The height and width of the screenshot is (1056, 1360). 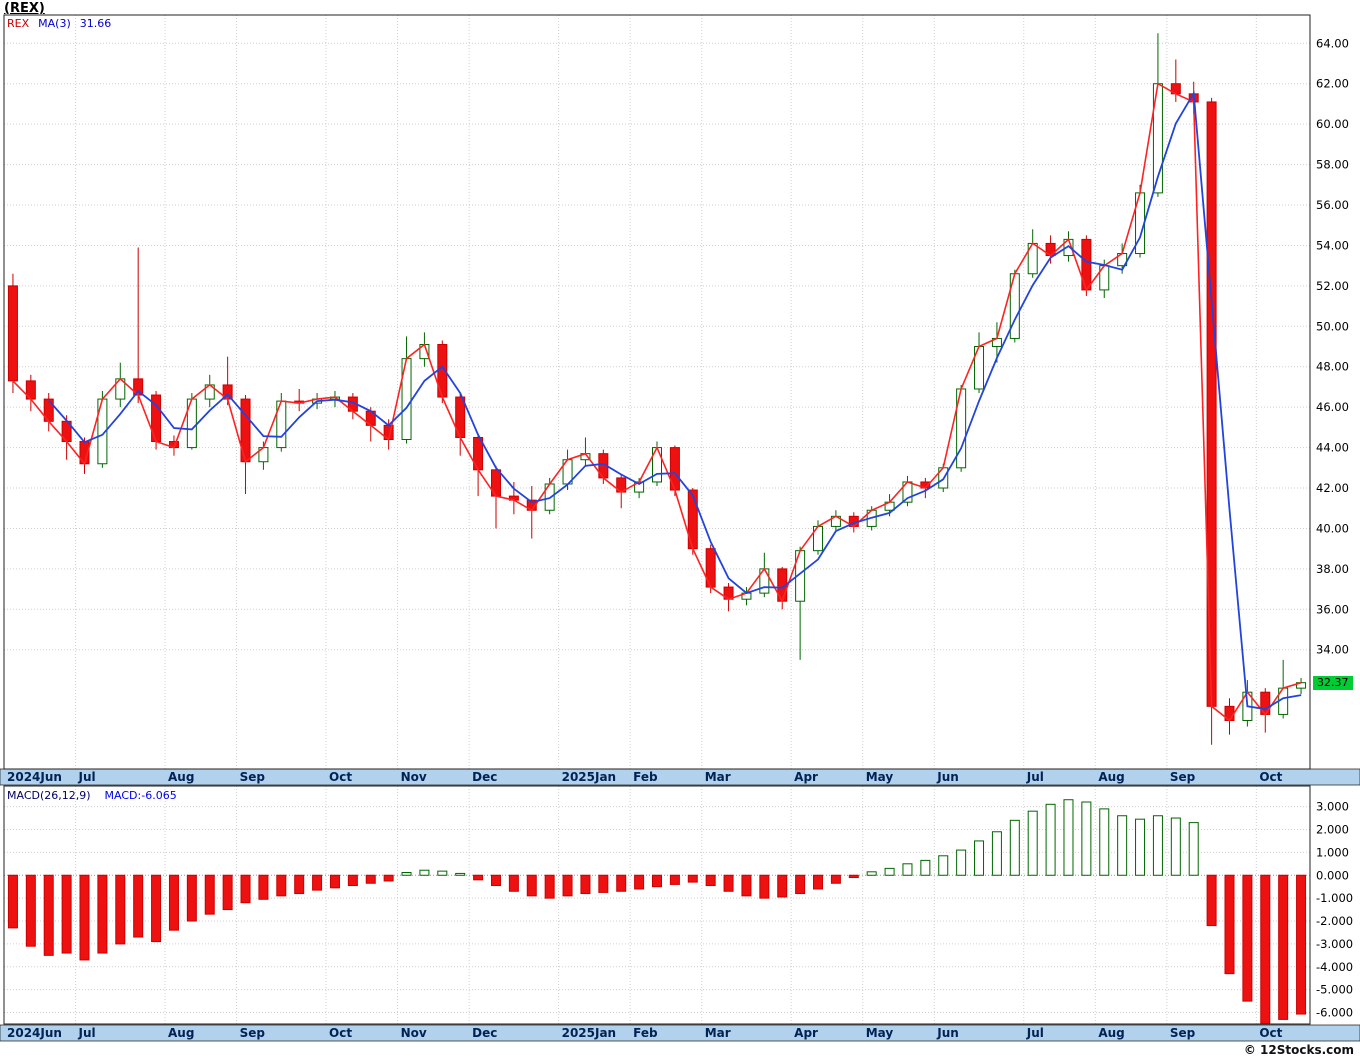 I want to click on legend-symbol: REX, so click(x=18, y=23).